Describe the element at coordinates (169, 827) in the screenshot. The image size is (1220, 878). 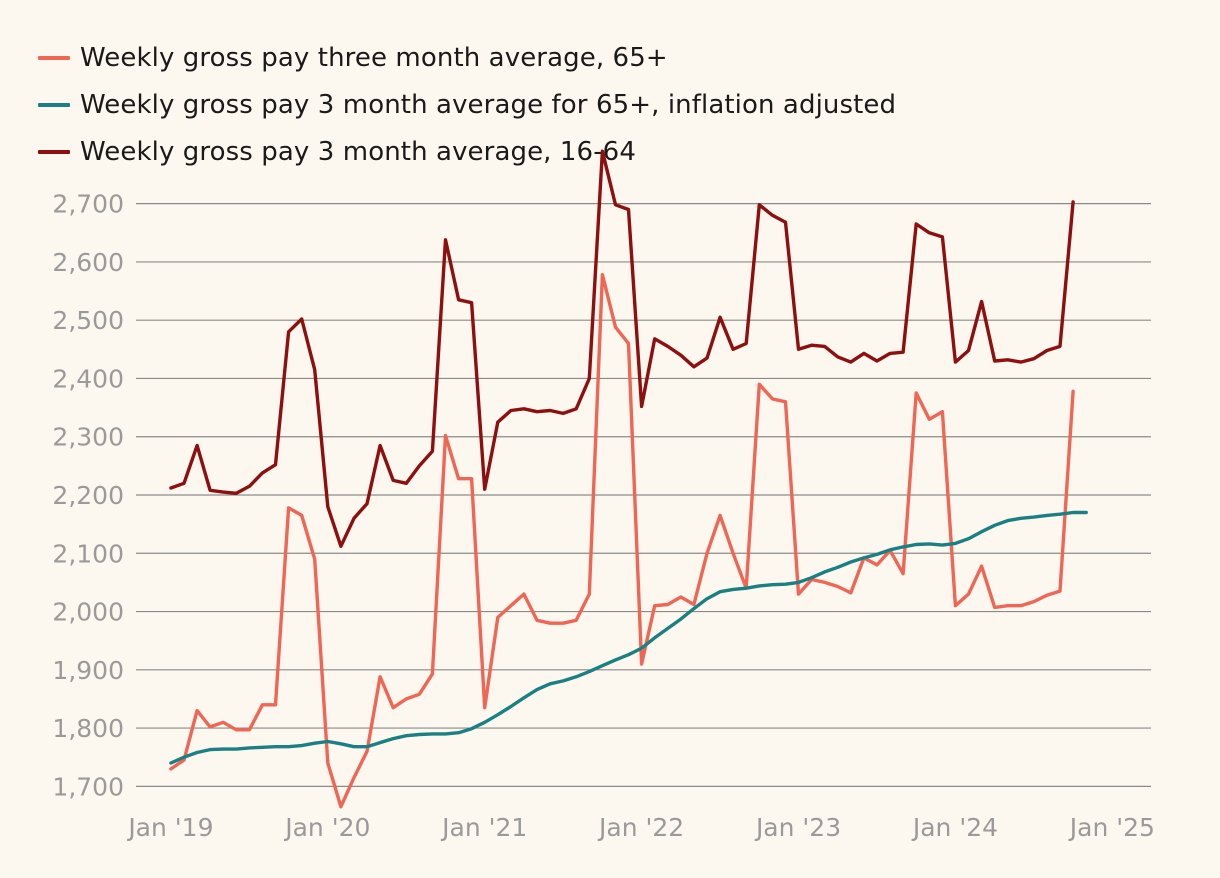
I see `x-tick-label-2019: Jan '19` at that location.